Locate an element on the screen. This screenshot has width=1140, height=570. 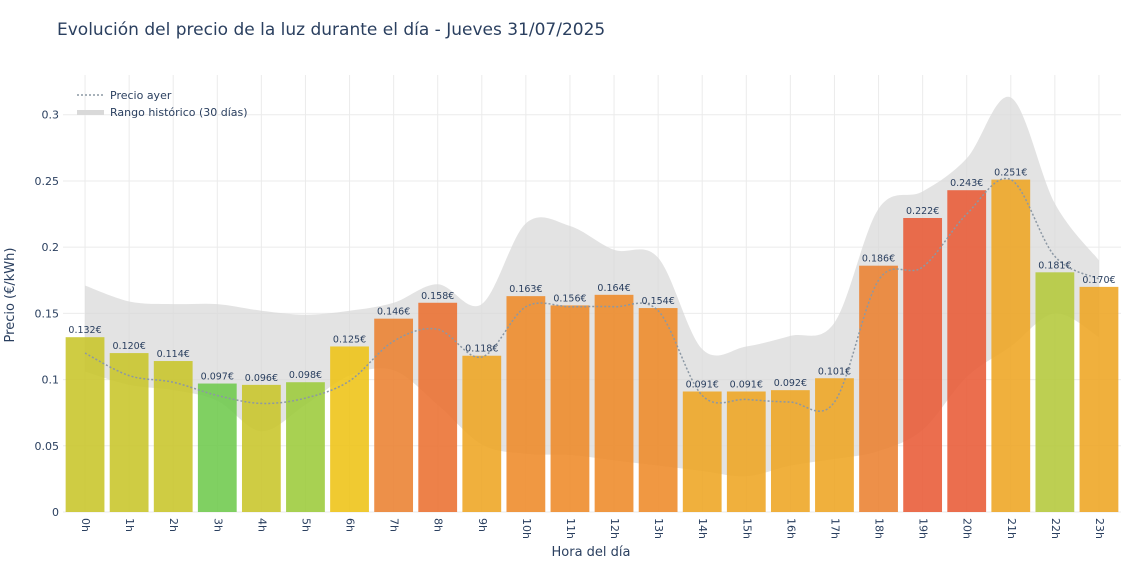
x-axis-title: Hora del día is located at coordinates (591, 552).